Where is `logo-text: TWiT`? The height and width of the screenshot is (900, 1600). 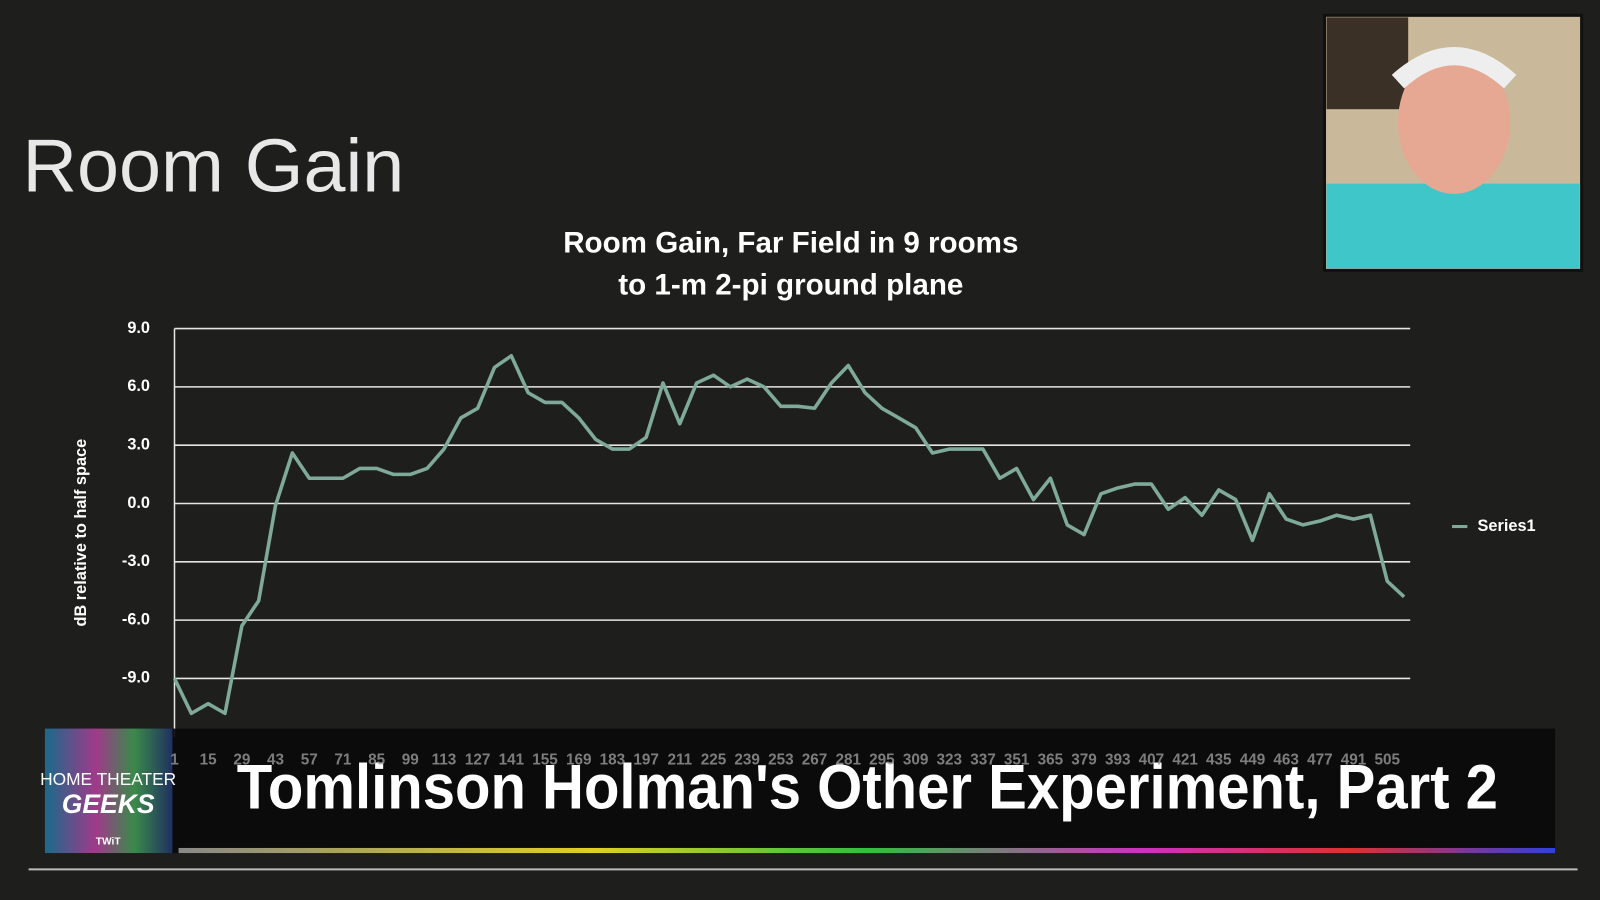
logo-text: TWiT is located at coordinates (109, 842).